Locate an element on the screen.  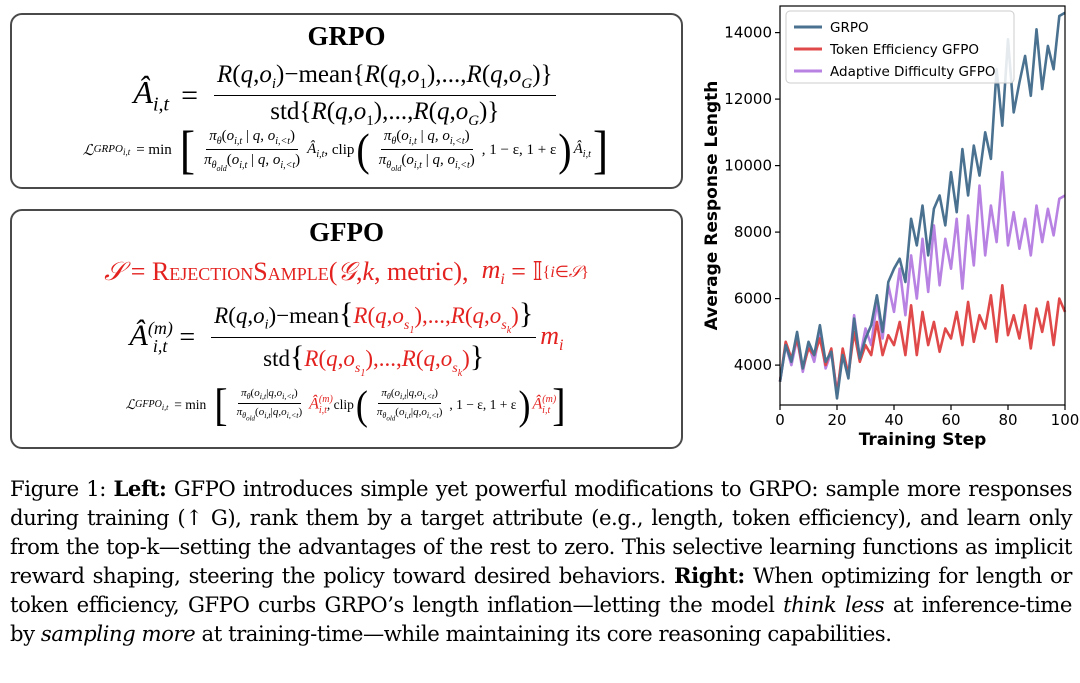
x-tick-label: 40 is located at coordinates (893, 420).